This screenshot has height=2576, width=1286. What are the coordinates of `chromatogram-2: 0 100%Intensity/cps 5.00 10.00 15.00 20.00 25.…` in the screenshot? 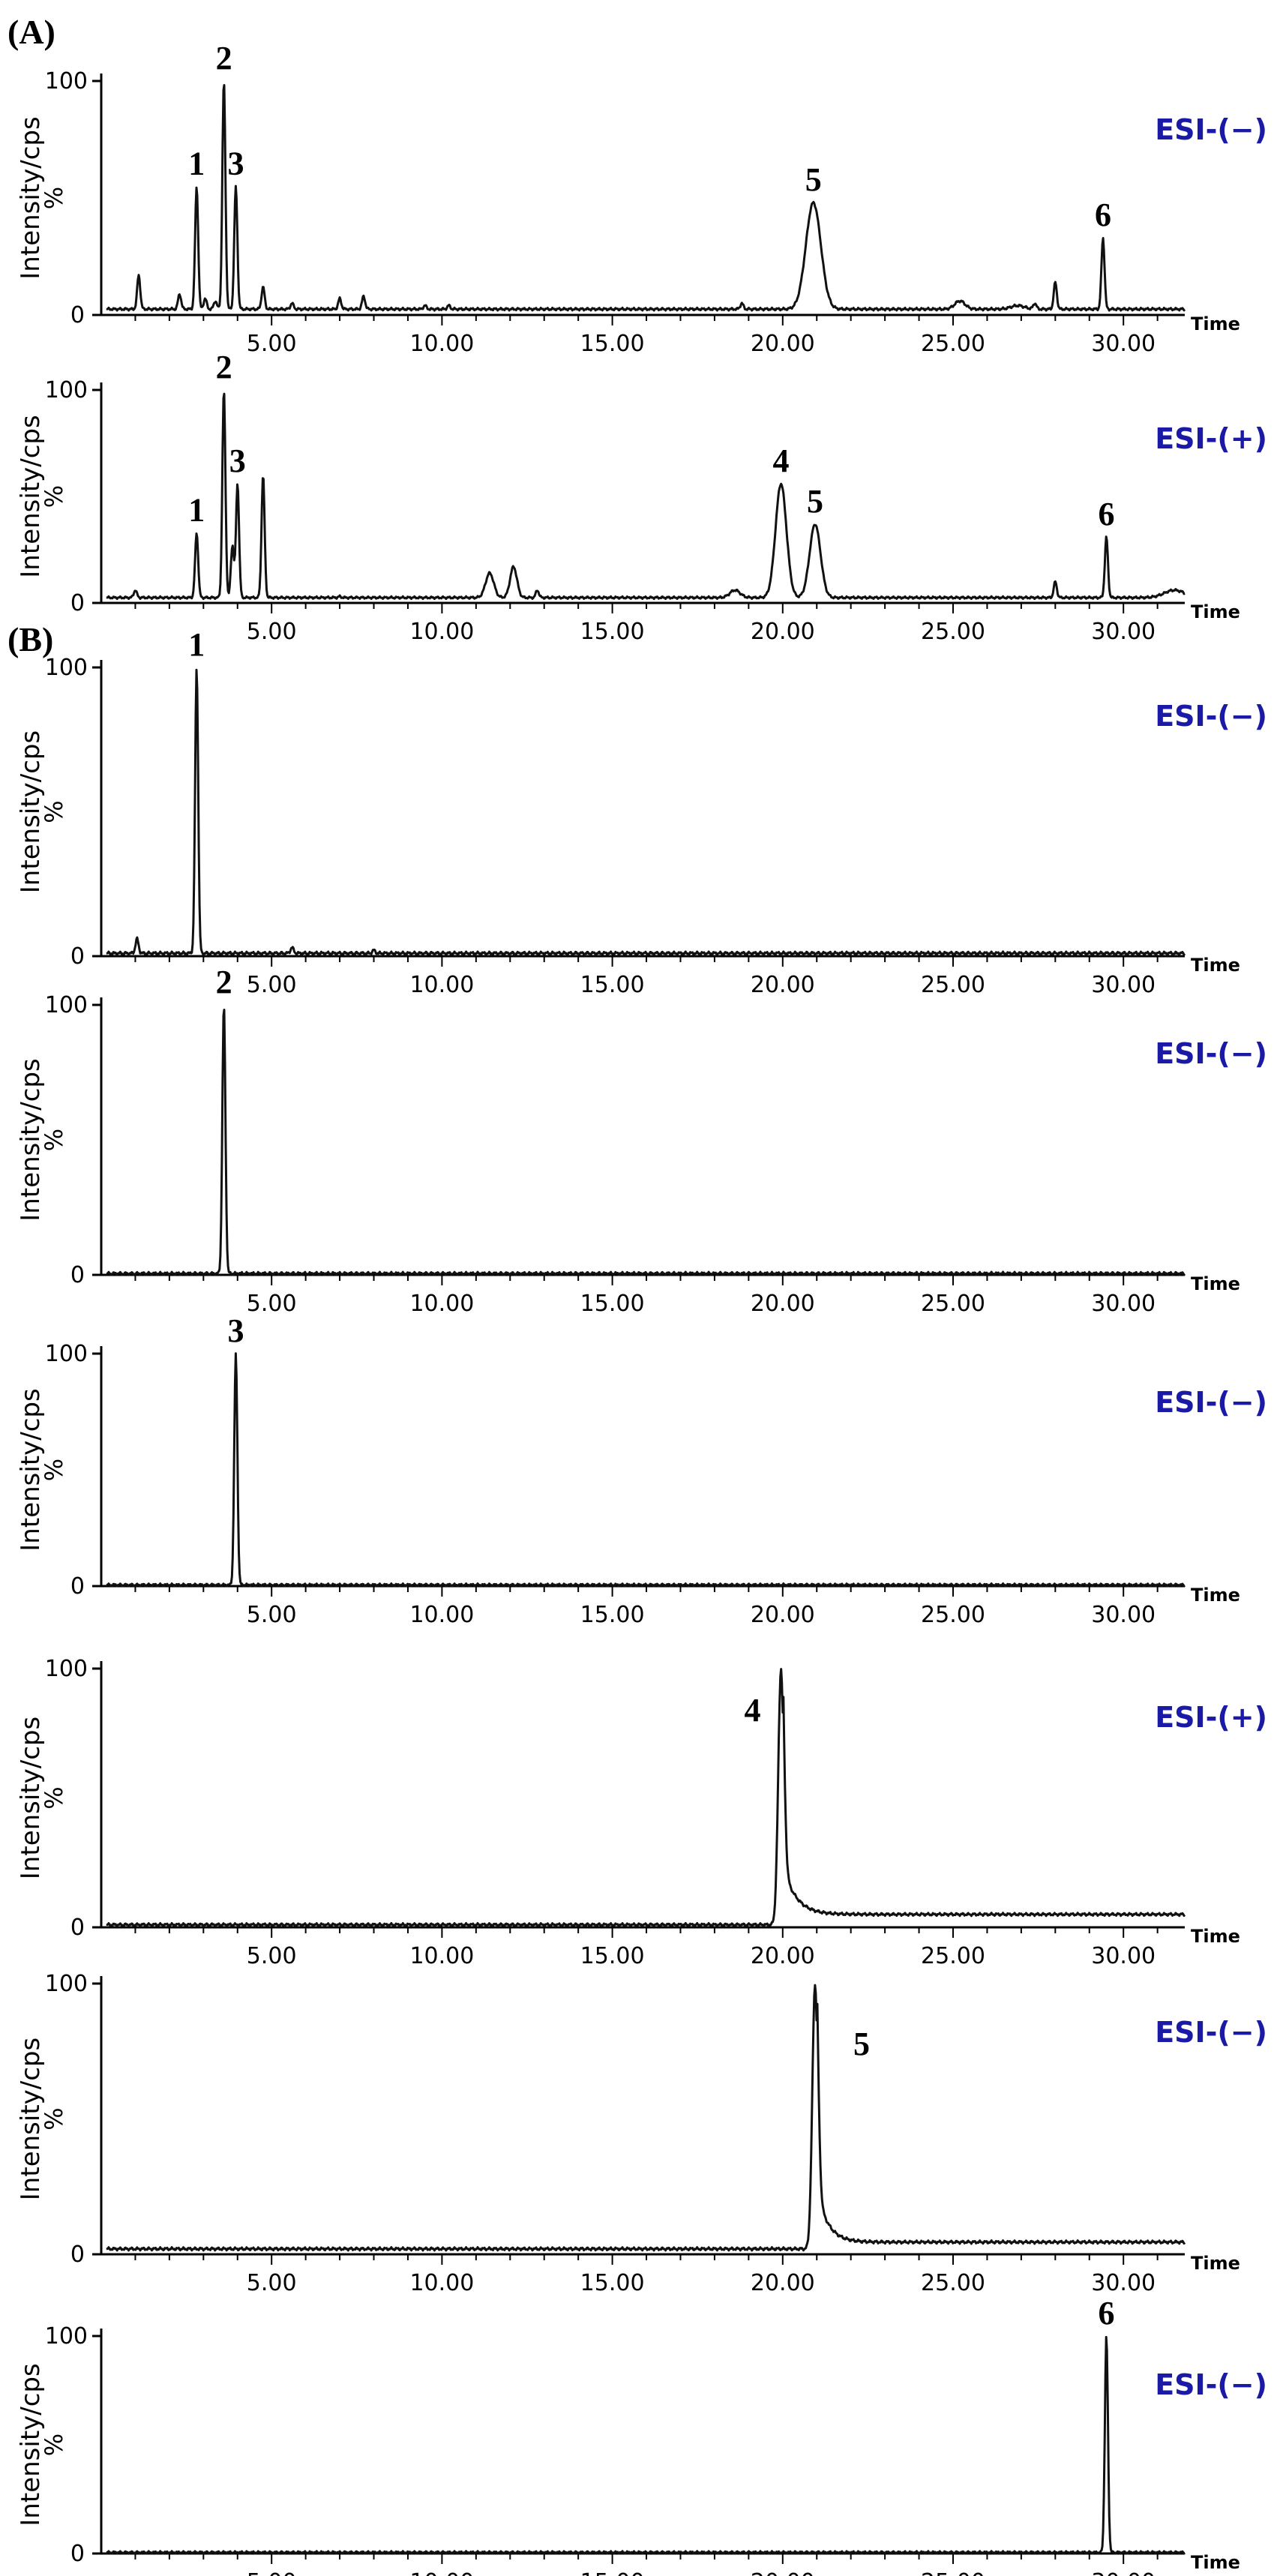 It's located at (641, 497).